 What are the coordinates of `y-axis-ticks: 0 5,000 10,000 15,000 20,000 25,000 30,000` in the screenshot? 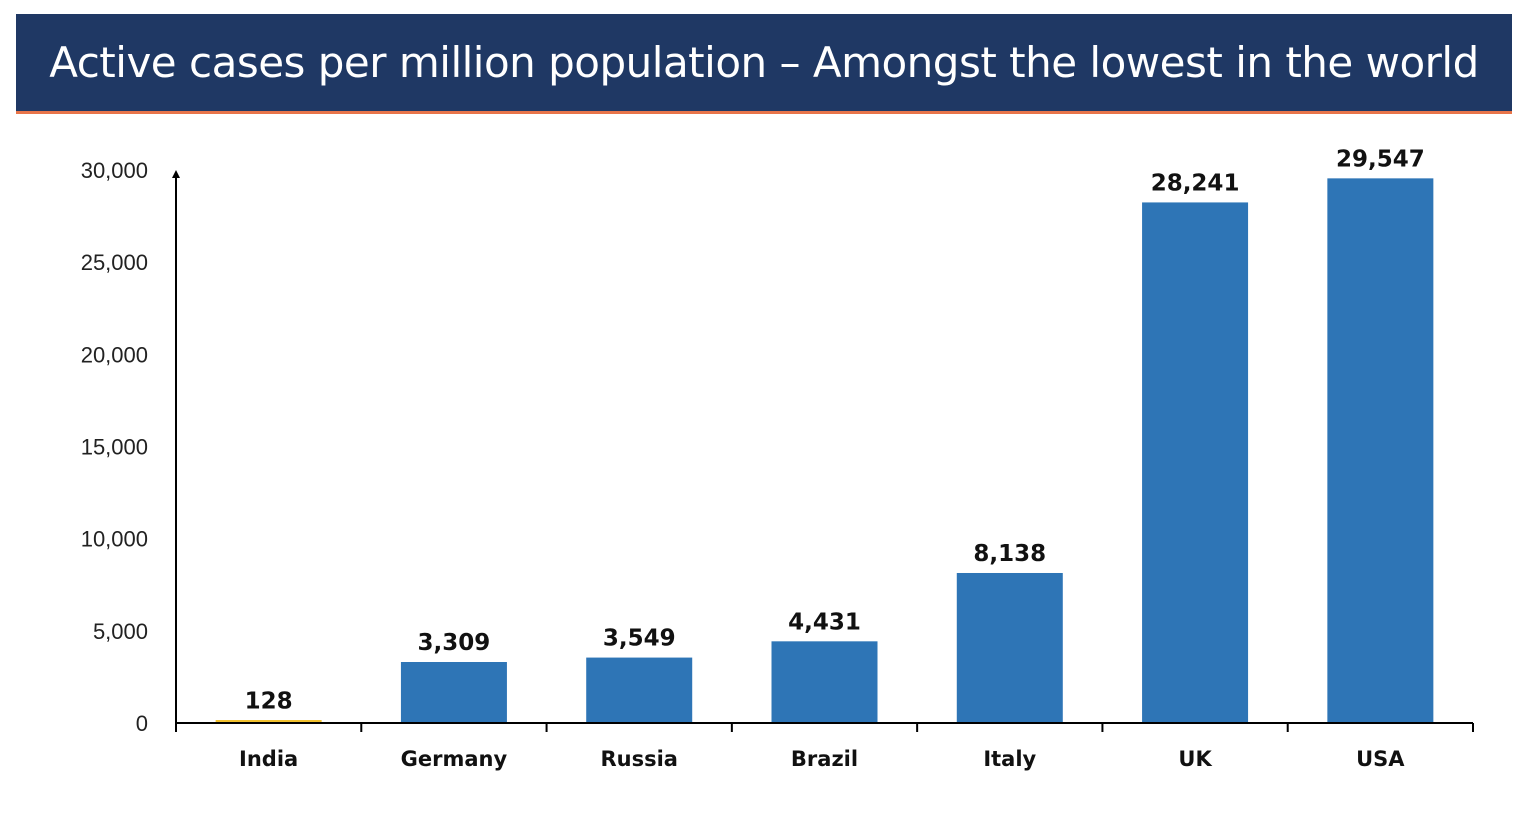 It's located at (114, 447).